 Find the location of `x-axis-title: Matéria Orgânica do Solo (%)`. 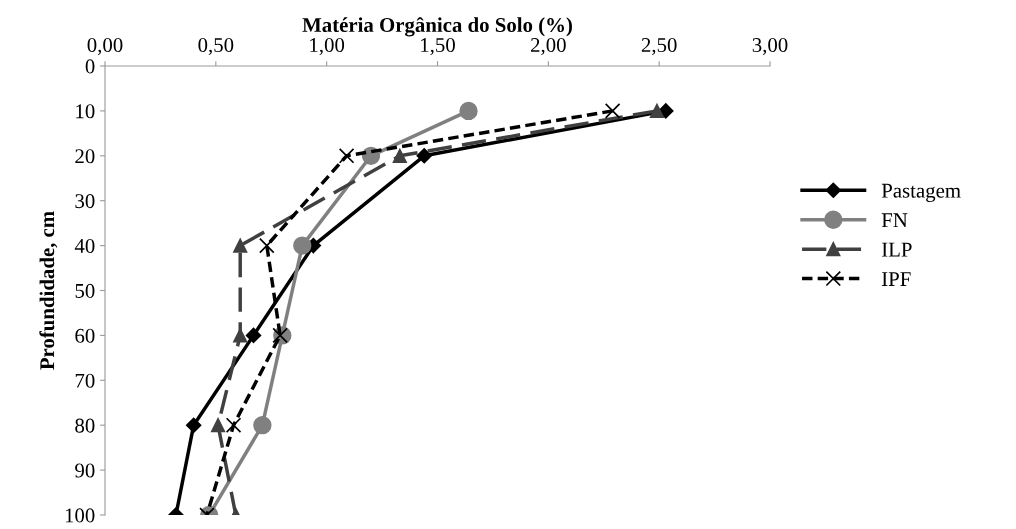

x-axis-title: Matéria Orgânica do Solo (%) is located at coordinates (437, 27).